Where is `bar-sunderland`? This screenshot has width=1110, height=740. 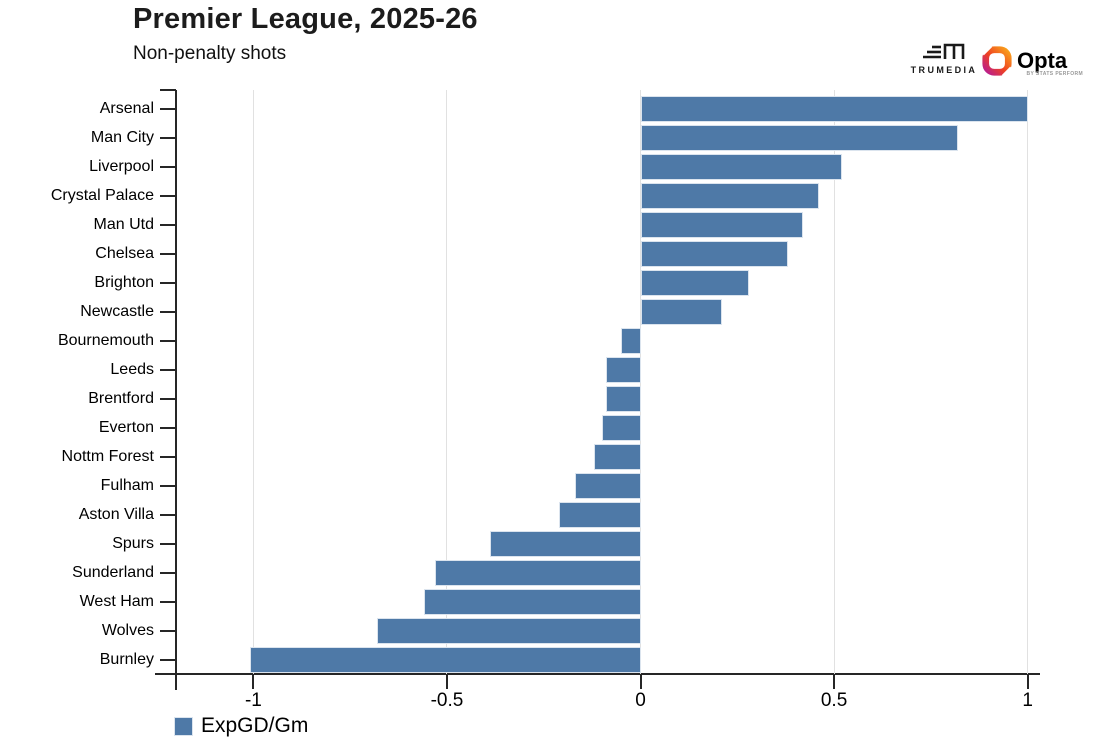
bar-sunderland is located at coordinates (538, 572).